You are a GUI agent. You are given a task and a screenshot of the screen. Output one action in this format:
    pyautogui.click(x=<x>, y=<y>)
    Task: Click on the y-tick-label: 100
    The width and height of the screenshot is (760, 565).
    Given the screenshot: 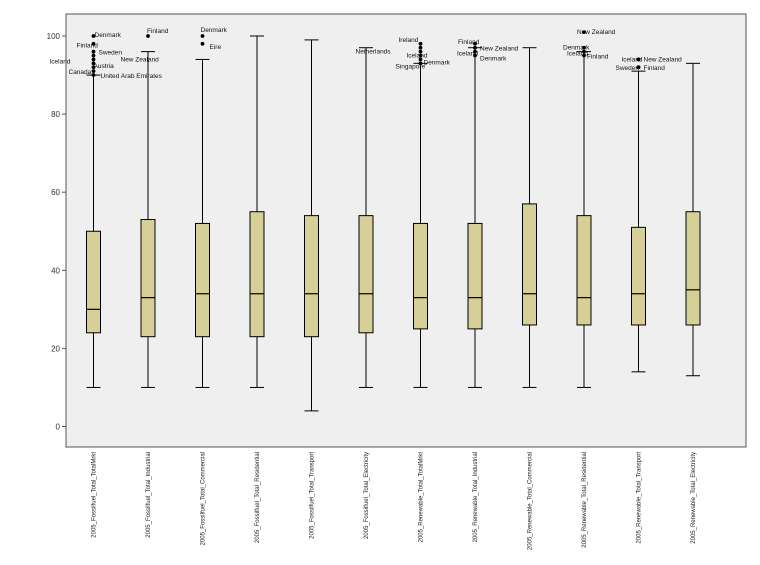 What is the action you would take?
    pyautogui.click(x=54, y=36)
    